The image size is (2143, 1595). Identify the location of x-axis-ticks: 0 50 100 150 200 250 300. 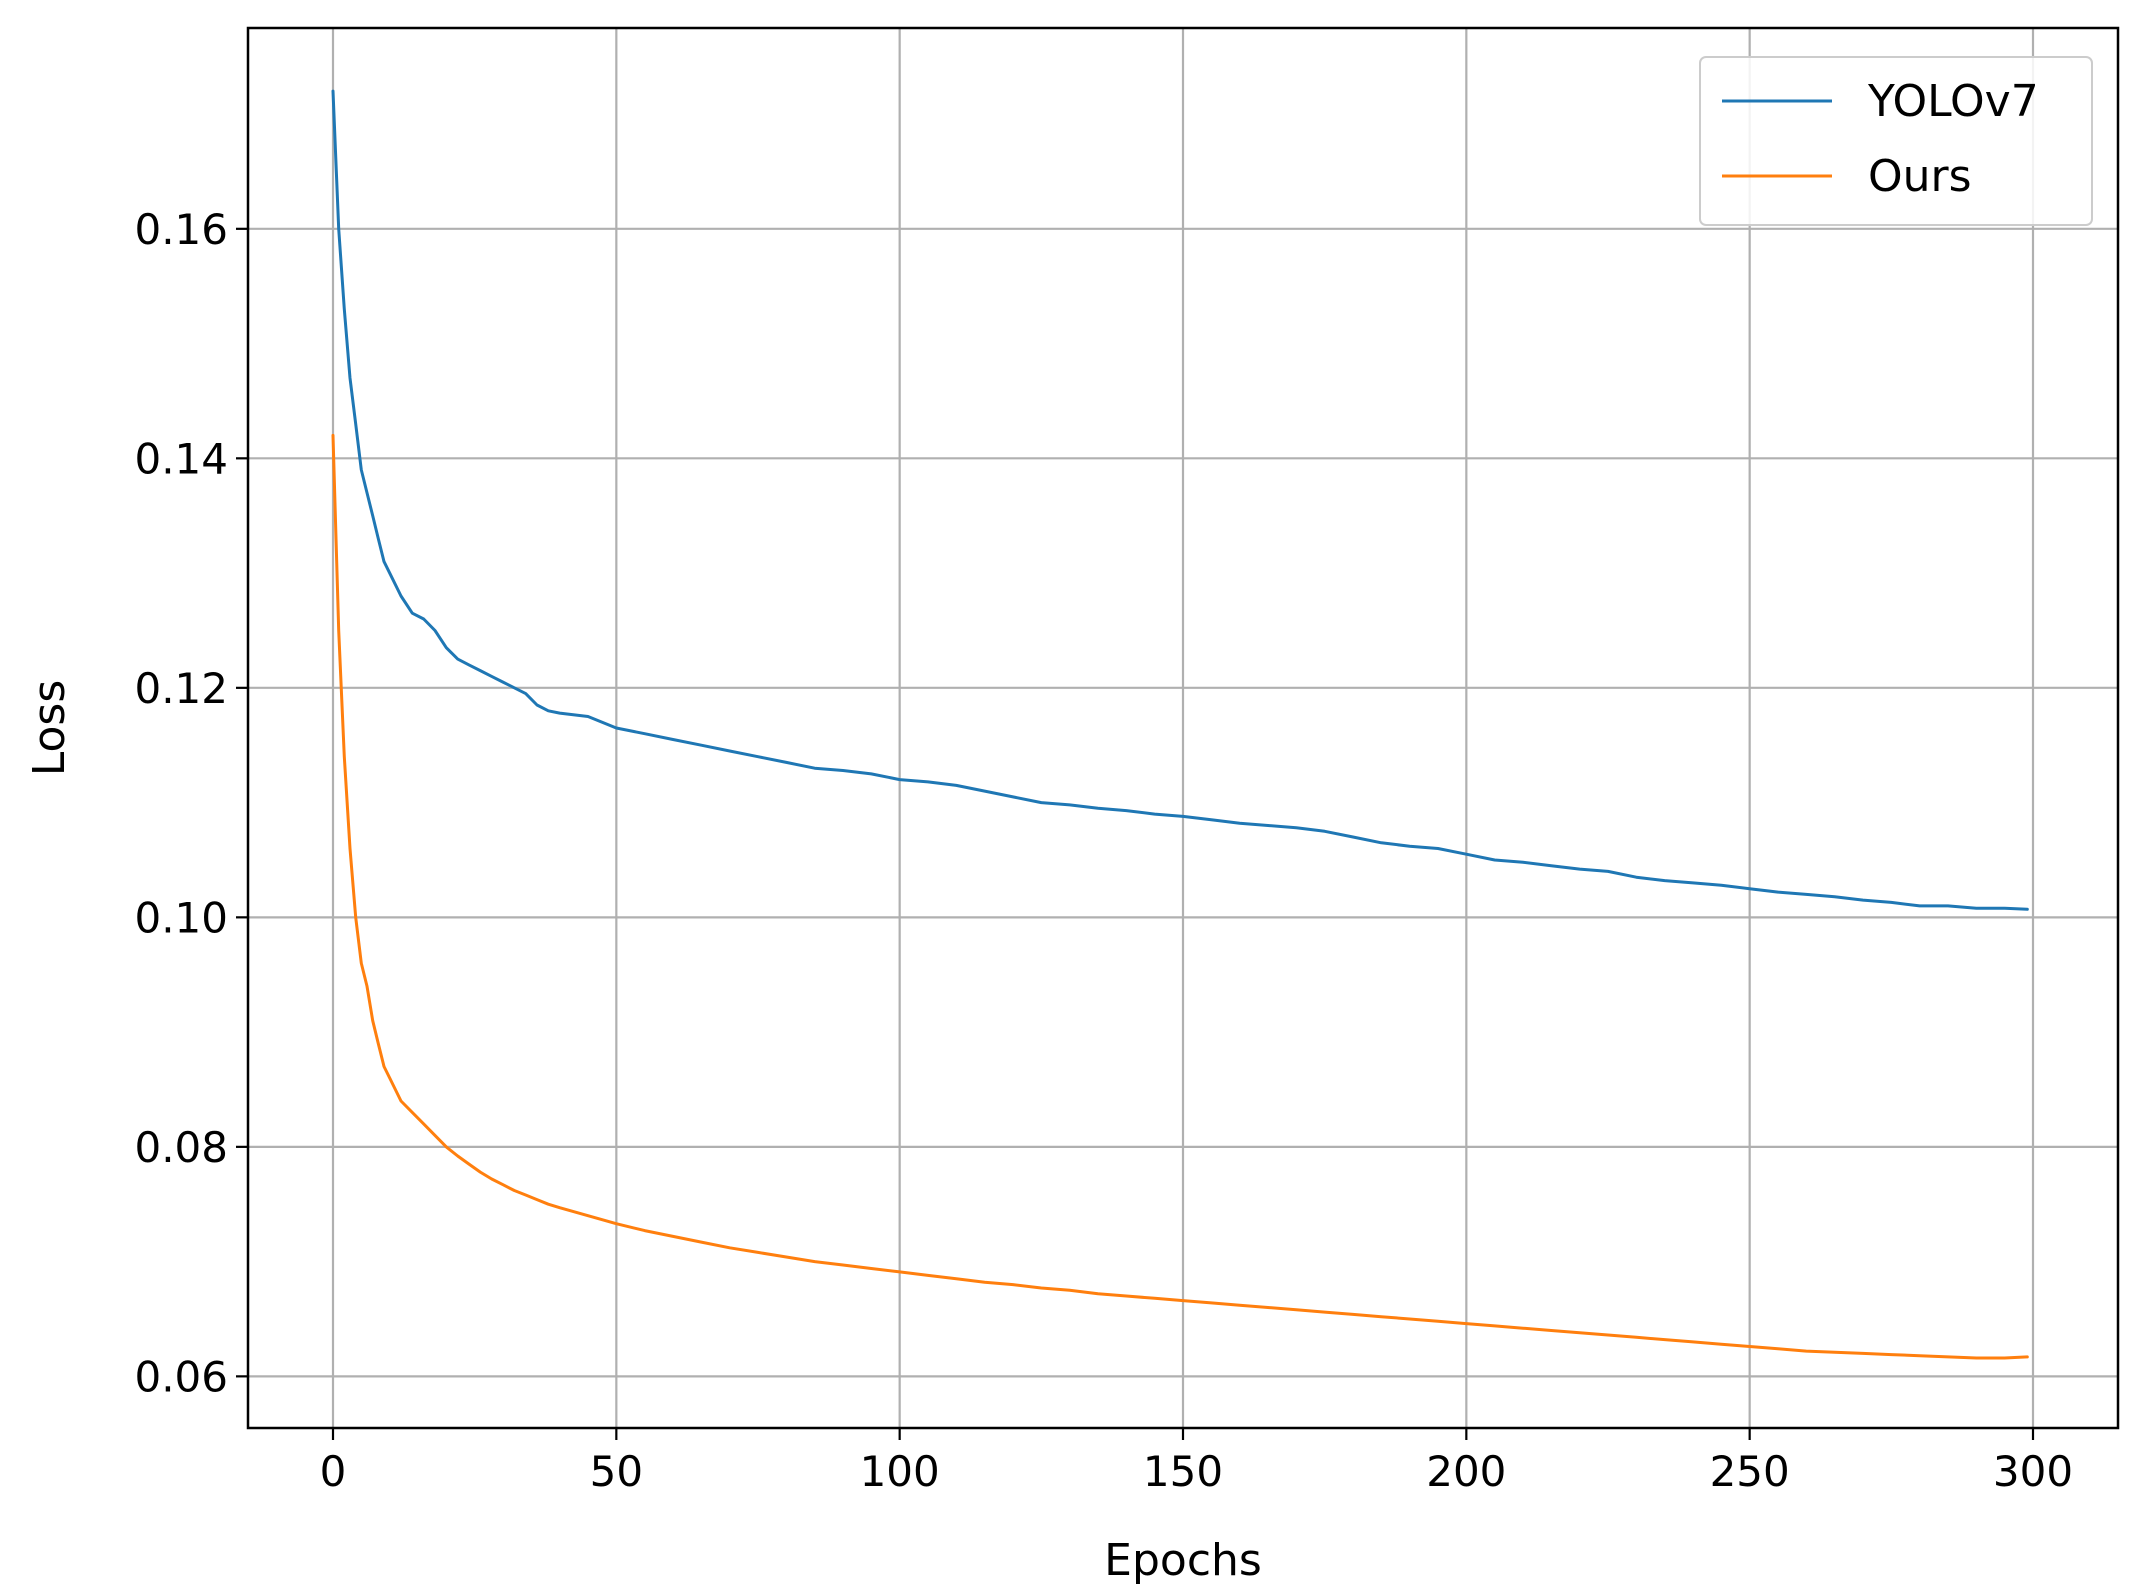
(1196, 1462).